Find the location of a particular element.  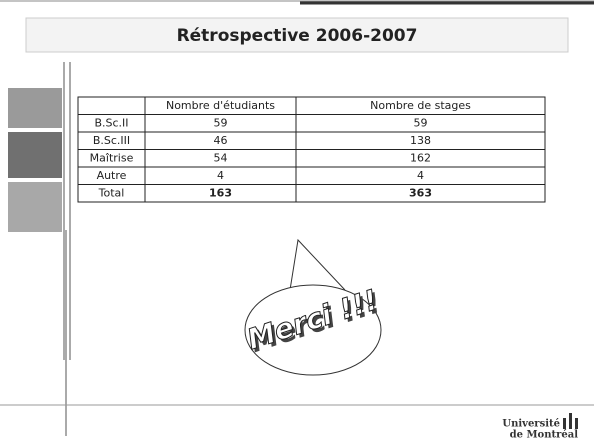

header-cell: Nombre de stages is located at coordinates (420, 105).